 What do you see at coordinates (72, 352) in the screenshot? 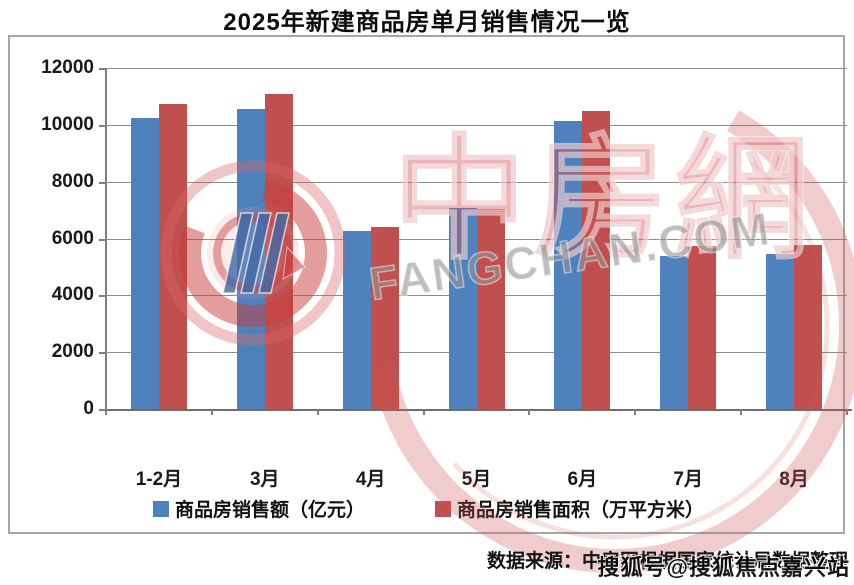
I see `y-axis-label: 2000` at bounding box center [72, 352].